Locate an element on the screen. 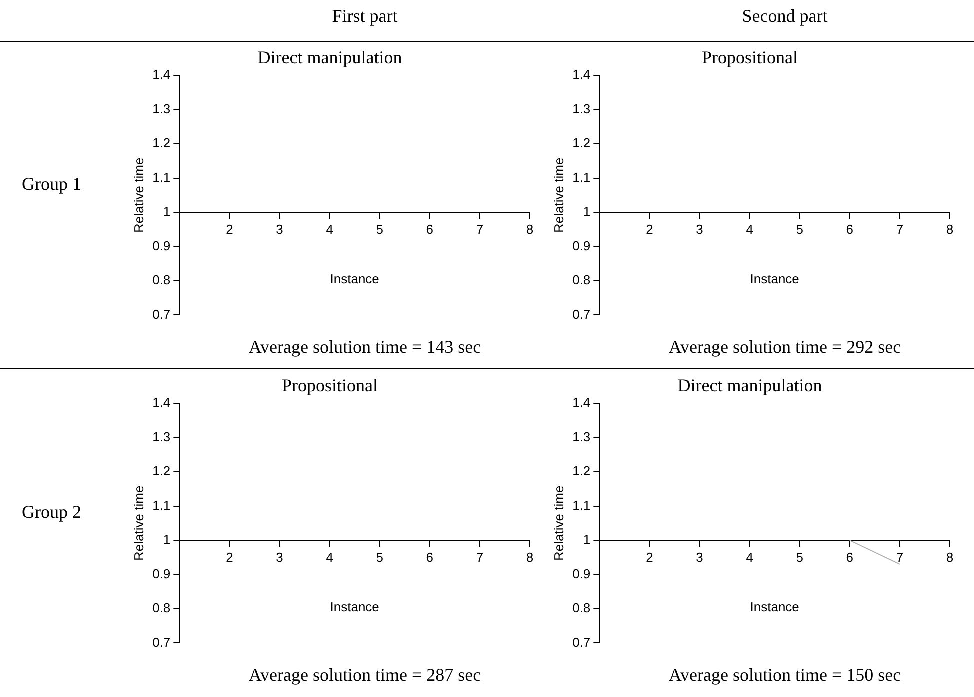  text: Average solution time = 143 sec is located at coordinates (365, 347).